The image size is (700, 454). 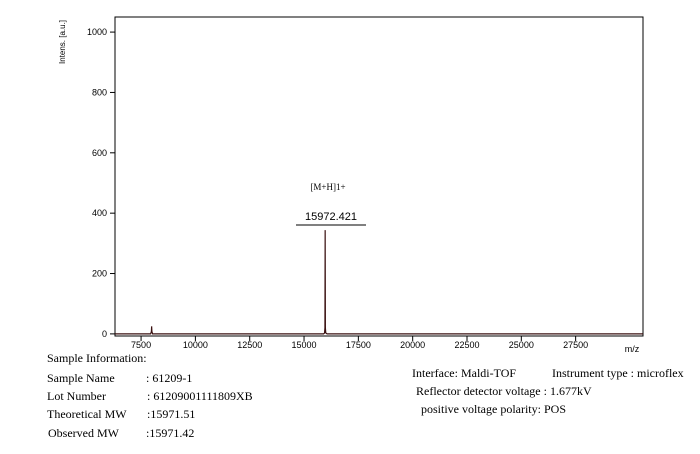 What do you see at coordinates (99, 153) in the screenshot?
I see `y-tick-label: 600` at bounding box center [99, 153].